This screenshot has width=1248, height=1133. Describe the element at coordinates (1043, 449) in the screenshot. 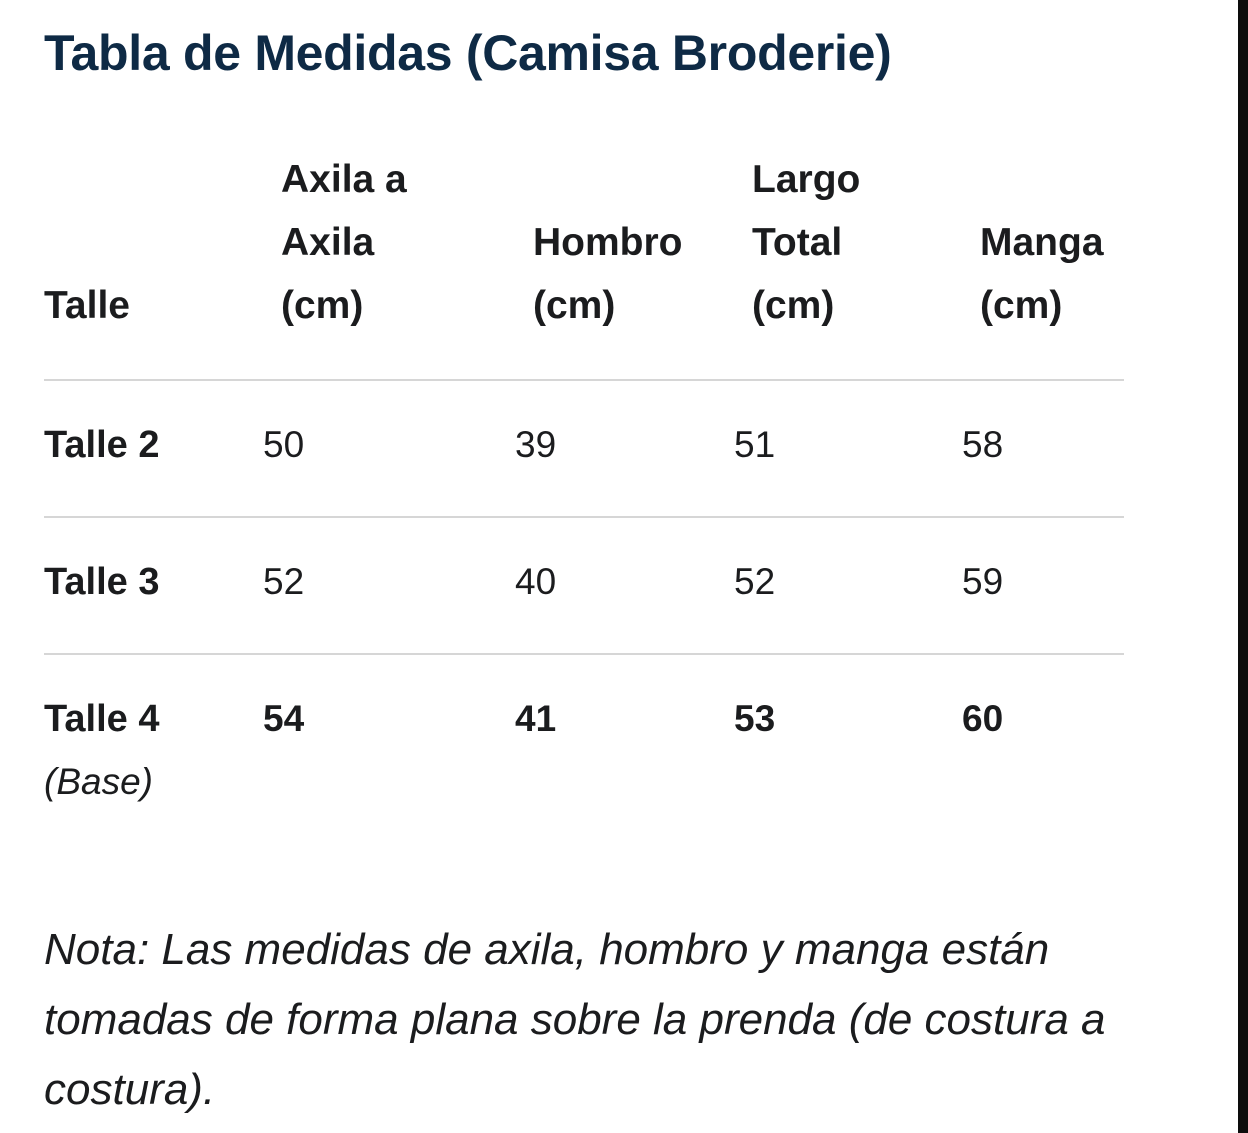

I see `cell-sleeve: 58` at that location.